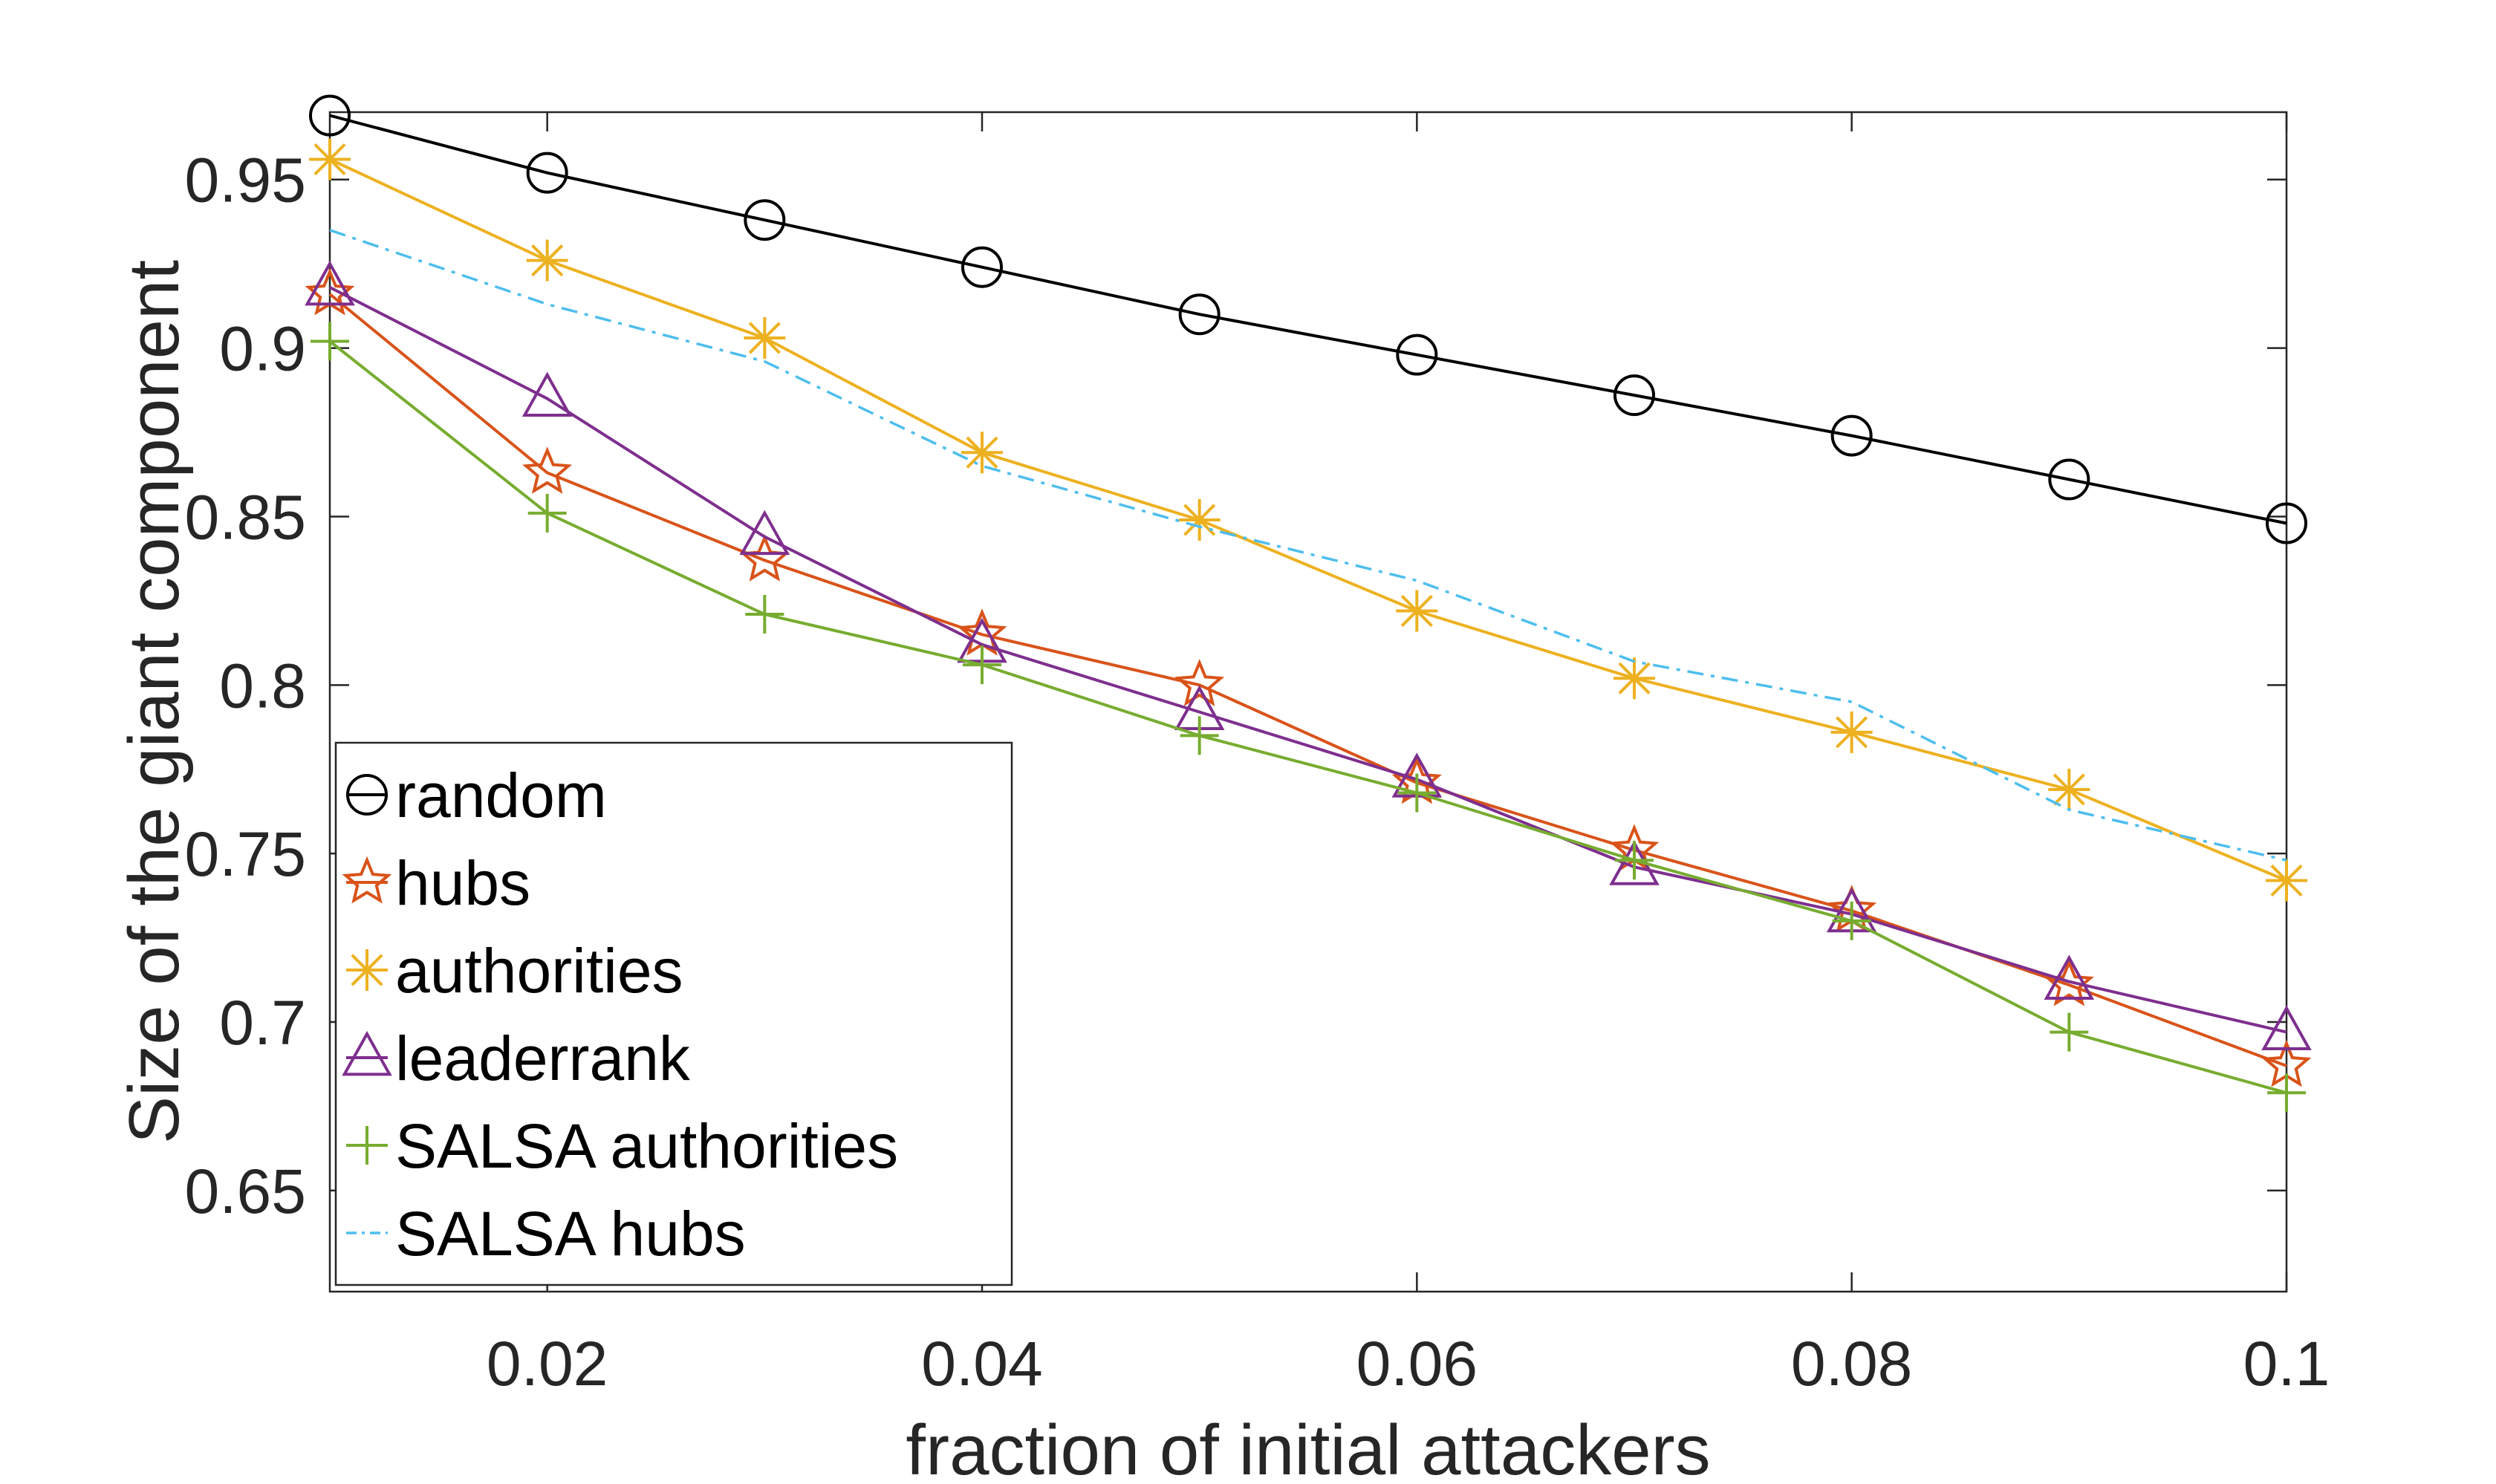 This screenshot has height=1484, width=2496. What do you see at coordinates (263, 1023) in the screenshot?
I see `y-tick-label: 0.7` at bounding box center [263, 1023].